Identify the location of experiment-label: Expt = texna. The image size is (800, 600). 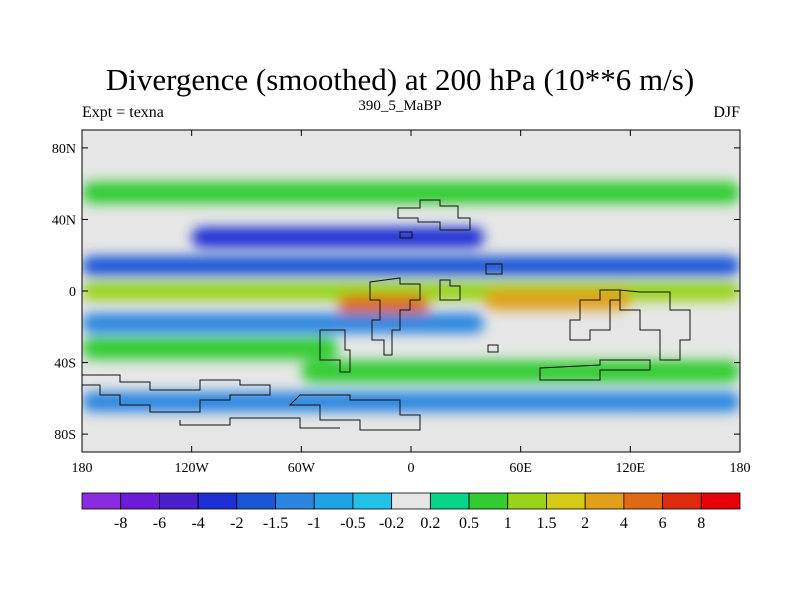
(123, 112).